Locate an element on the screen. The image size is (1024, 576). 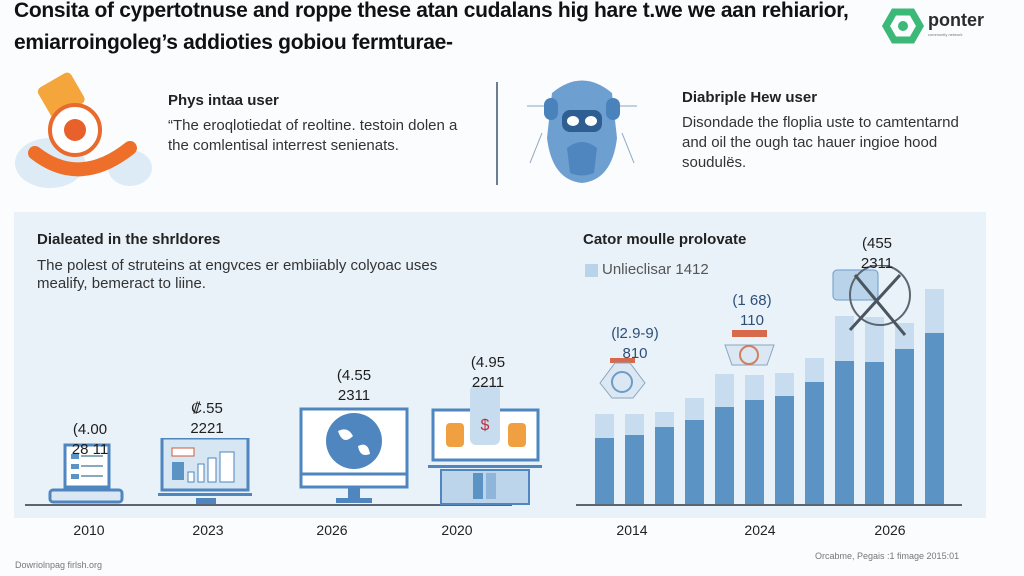
value: (455 is located at coordinates (877, 243).